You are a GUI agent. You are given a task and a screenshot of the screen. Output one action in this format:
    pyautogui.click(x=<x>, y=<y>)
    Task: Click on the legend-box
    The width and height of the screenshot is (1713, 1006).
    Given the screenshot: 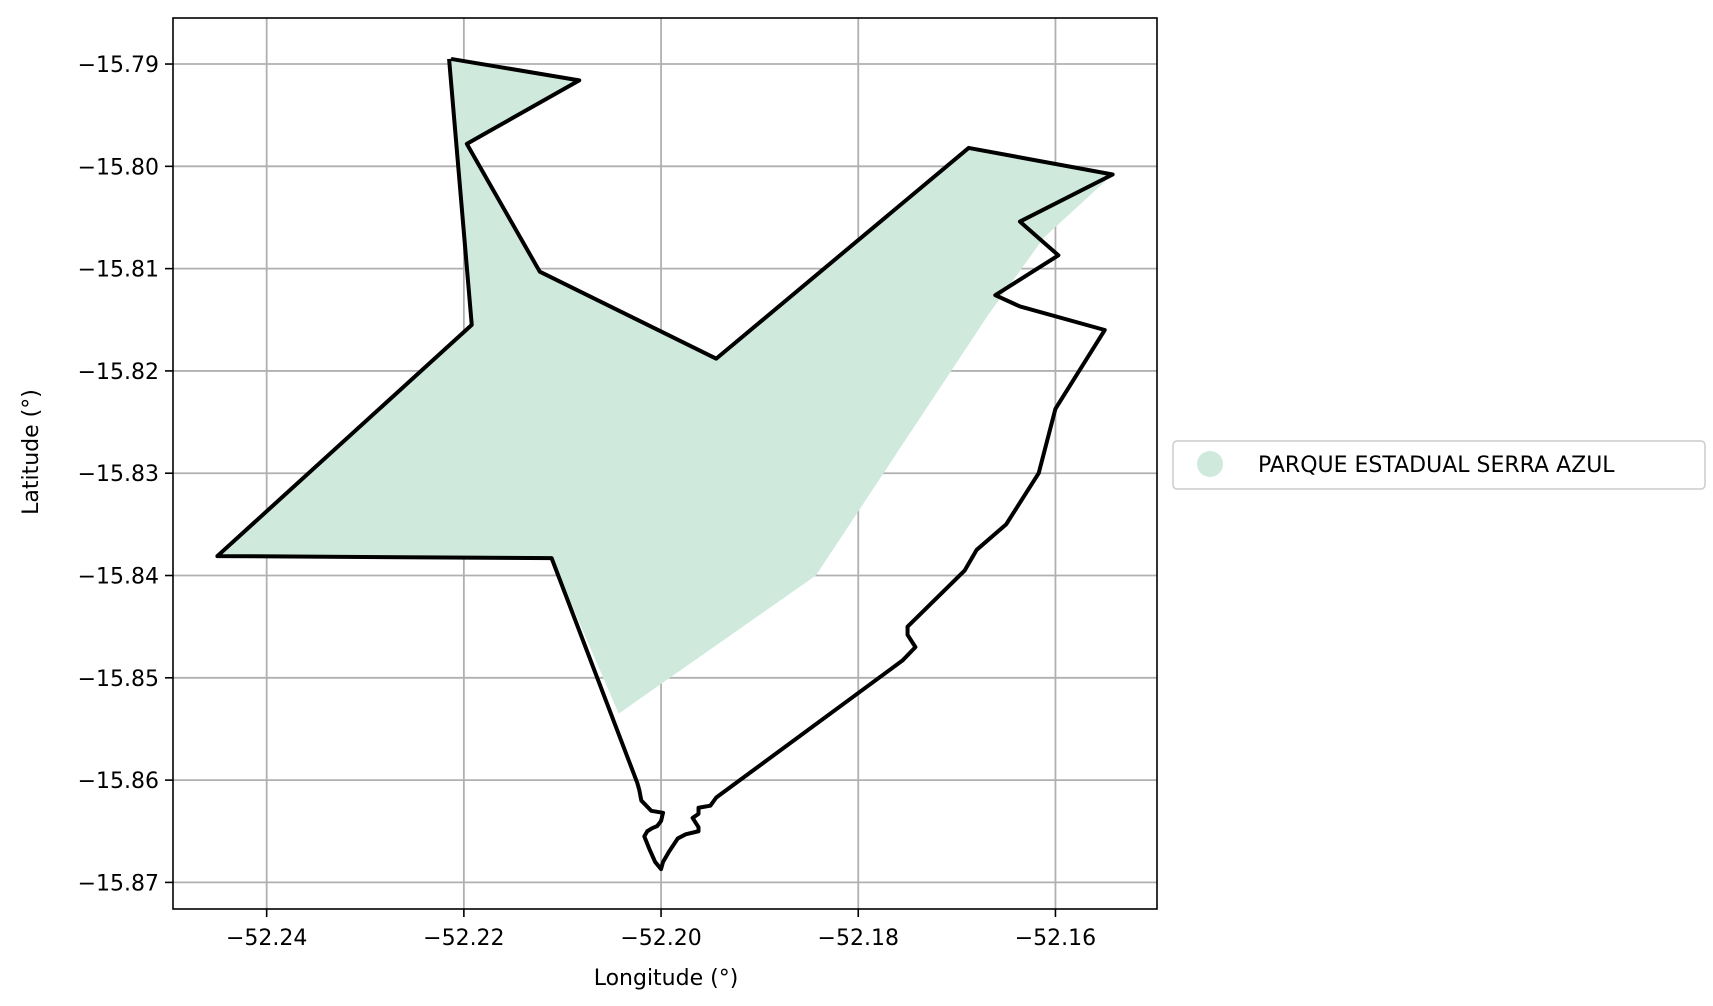 What is the action you would take?
    pyautogui.click(x=1439, y=465)
    